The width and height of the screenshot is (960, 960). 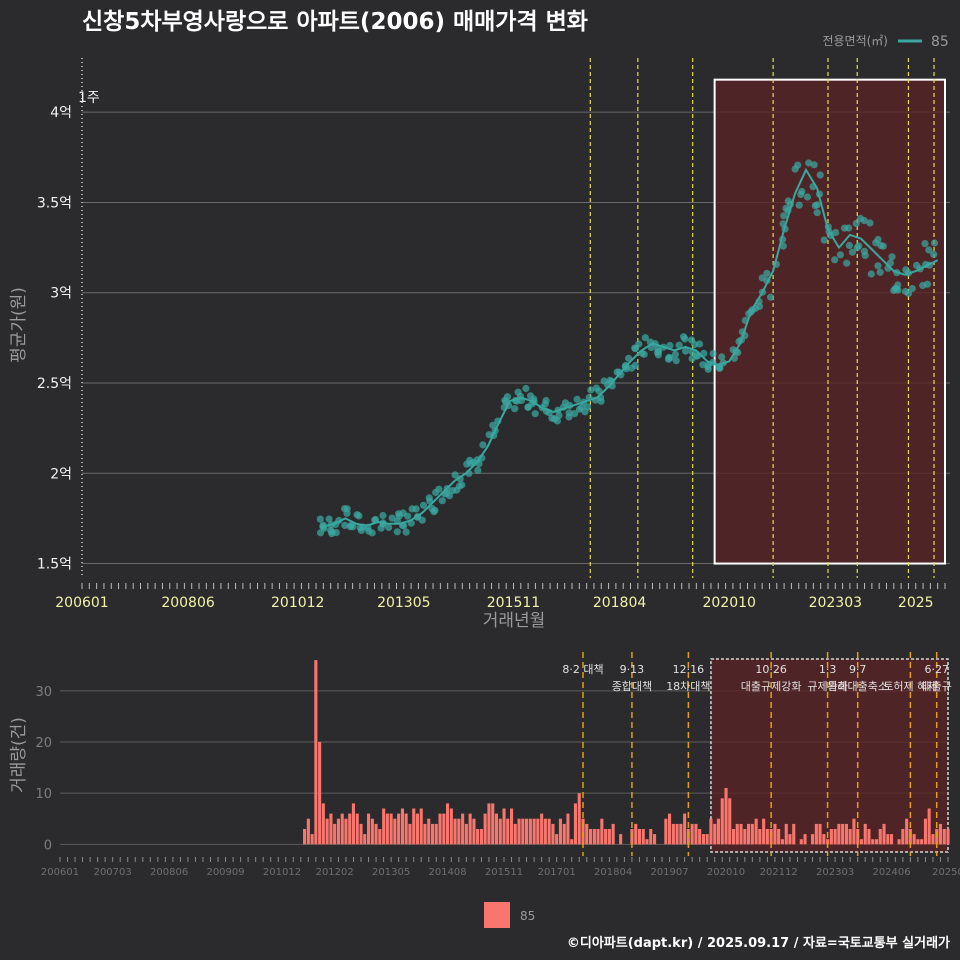 What do you see at coordinates (54, 338) in the screenshot?
I see `price-y-axis: 1.5억 2억 2.5억 3억 3.5억 4억` at bounding box center [54, 338].